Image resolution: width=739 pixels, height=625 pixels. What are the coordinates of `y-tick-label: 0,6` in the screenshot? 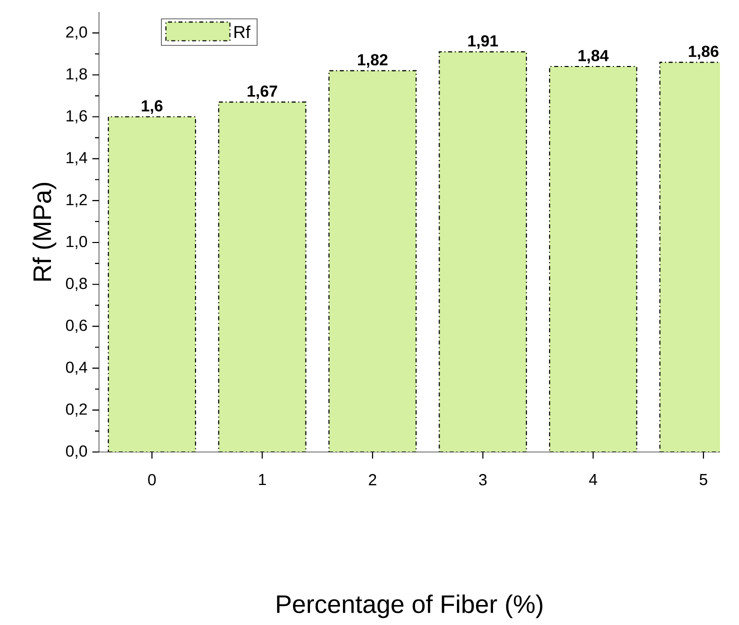 It's located at (76, 326).